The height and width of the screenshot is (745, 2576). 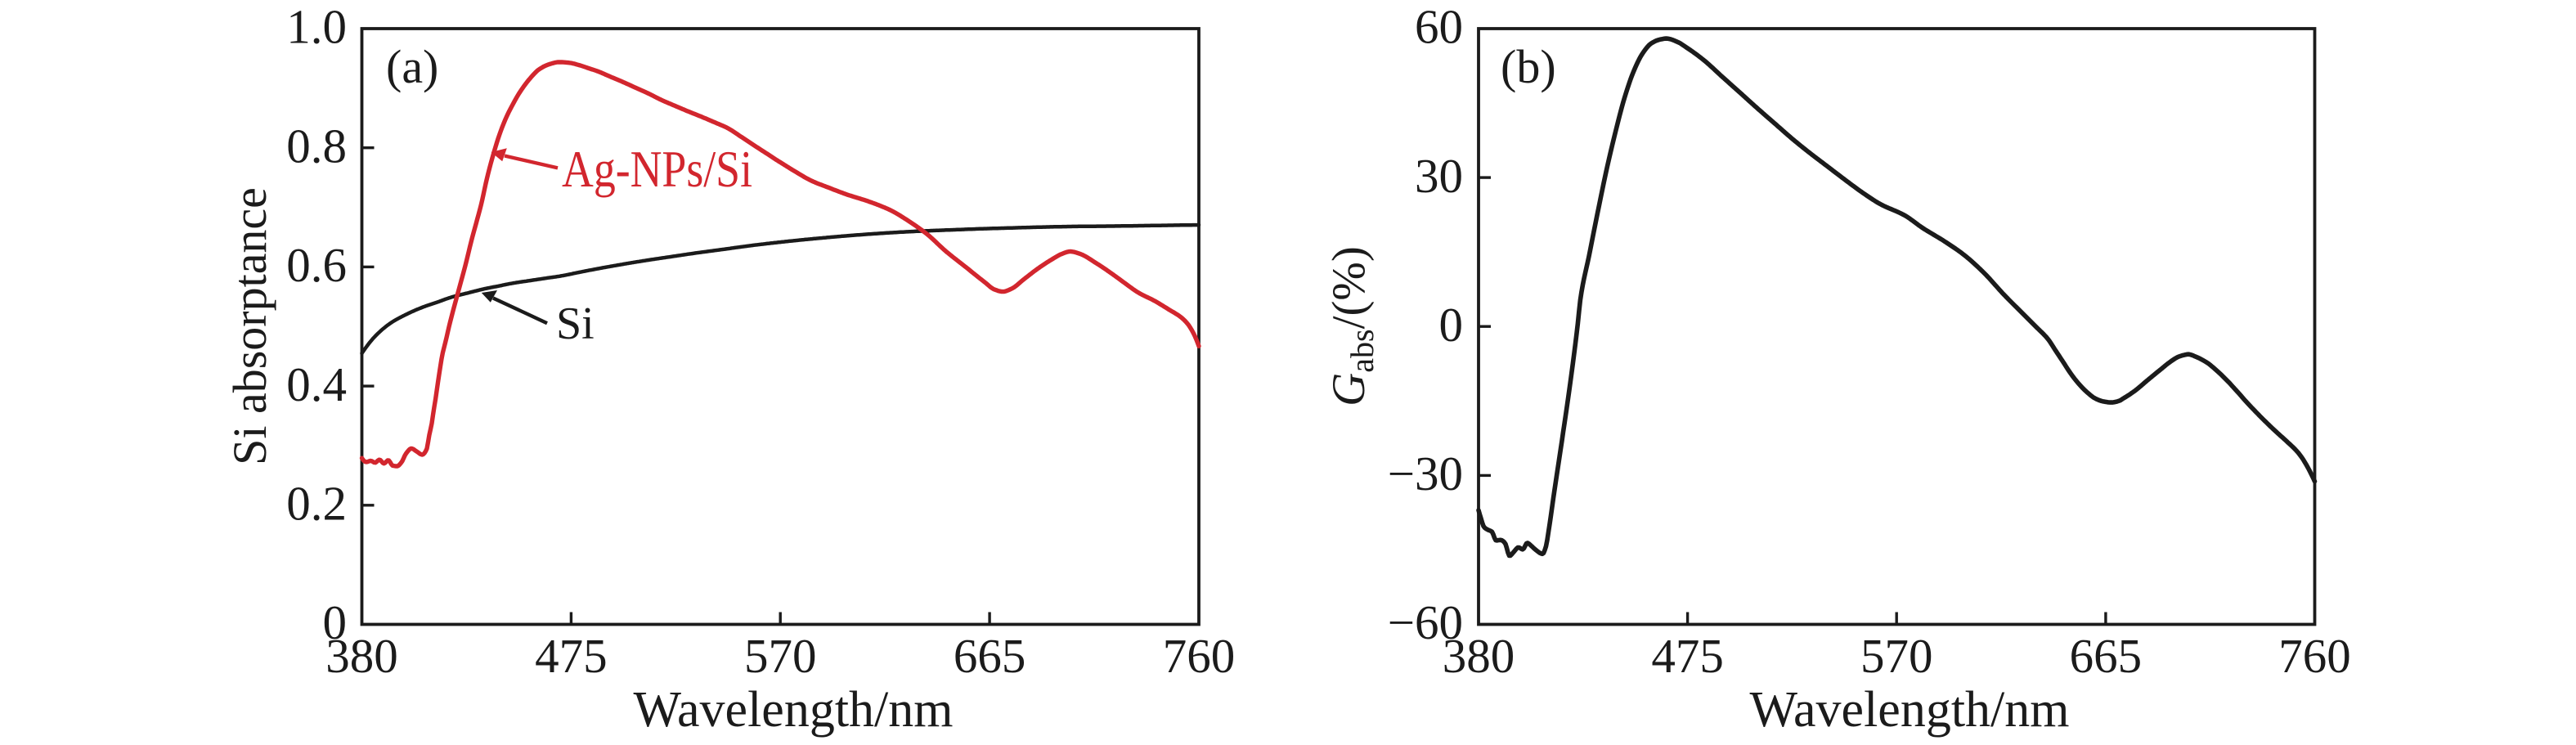 What do you see at coordinates (250, 326) in the screenshot?
I see `svg-text: Si absorptance` at bounding box center [250, 326].